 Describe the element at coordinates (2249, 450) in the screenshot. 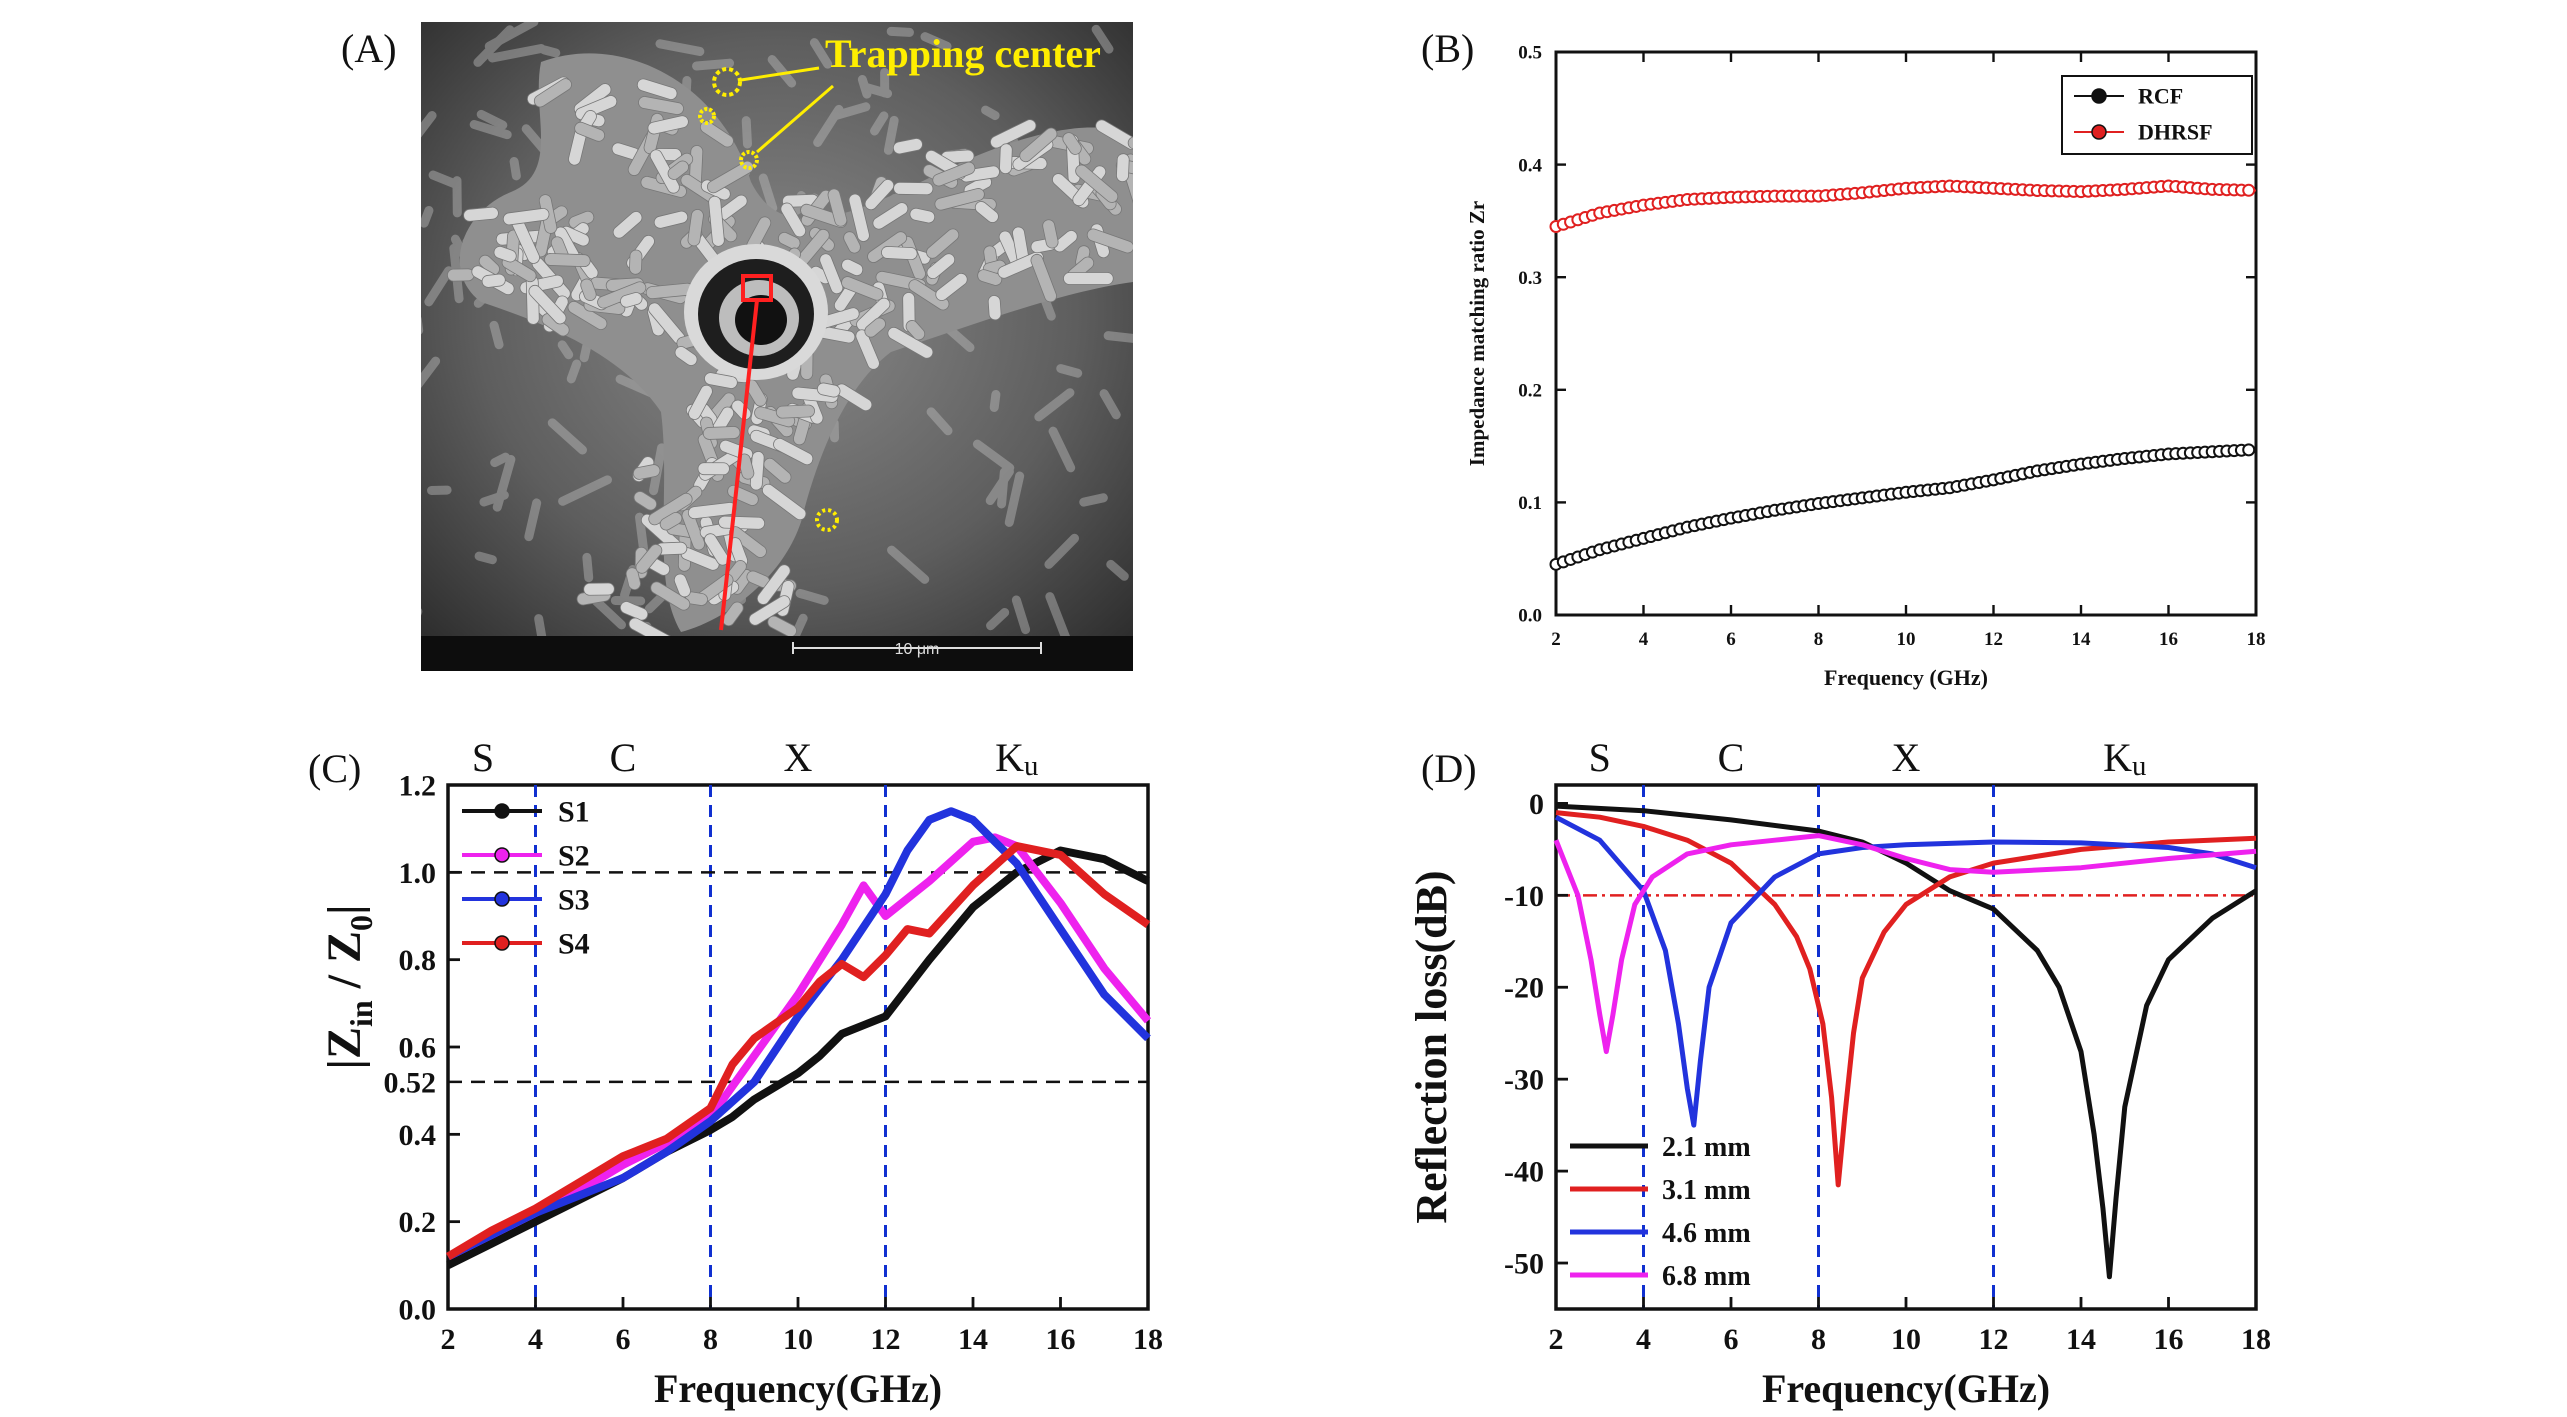

I see `series-marker` at that location.